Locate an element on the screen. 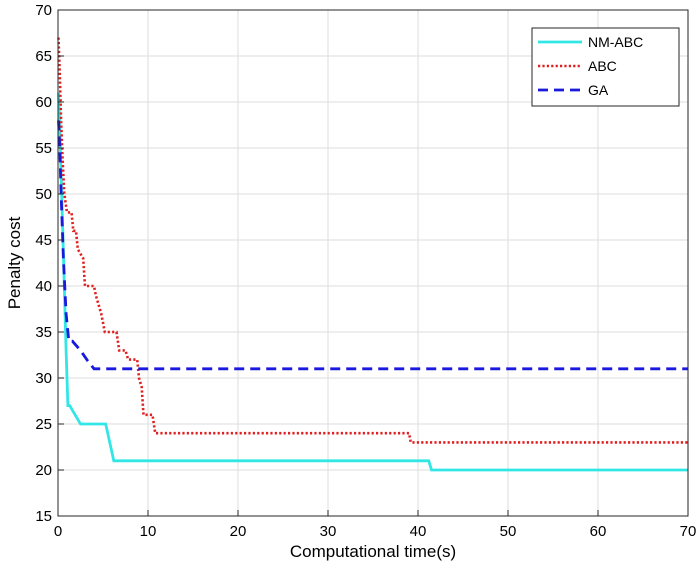  y-tick-label: 60 is located at coordinates (43, 102).